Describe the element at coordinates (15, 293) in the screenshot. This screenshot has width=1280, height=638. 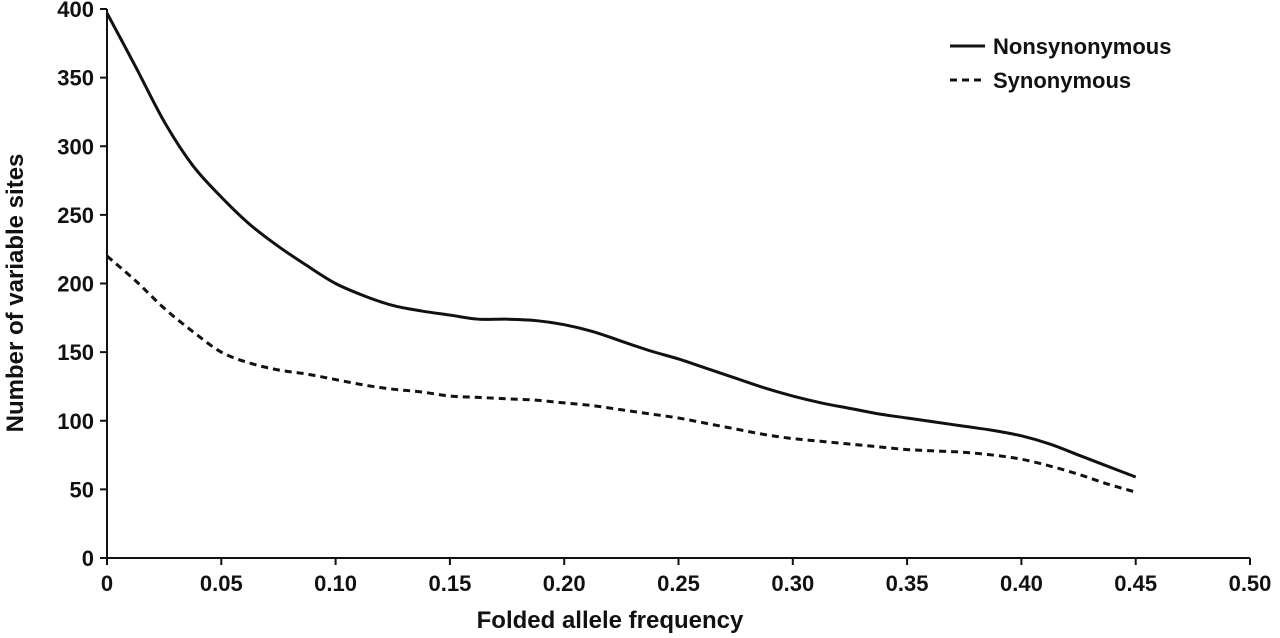
I see `y-axis-title: Number of variable sites` at that location.